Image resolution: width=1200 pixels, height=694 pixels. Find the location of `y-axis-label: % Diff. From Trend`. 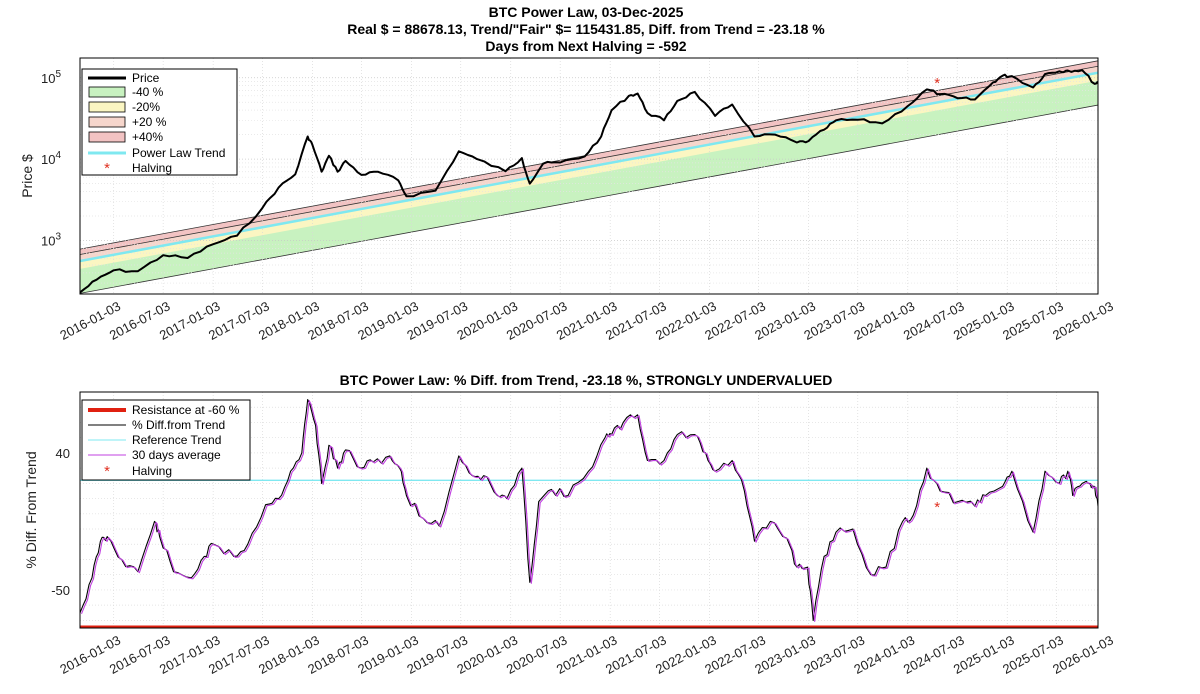

y-axis-label: % Diff. From Trend is located at coordinates (31, 509).